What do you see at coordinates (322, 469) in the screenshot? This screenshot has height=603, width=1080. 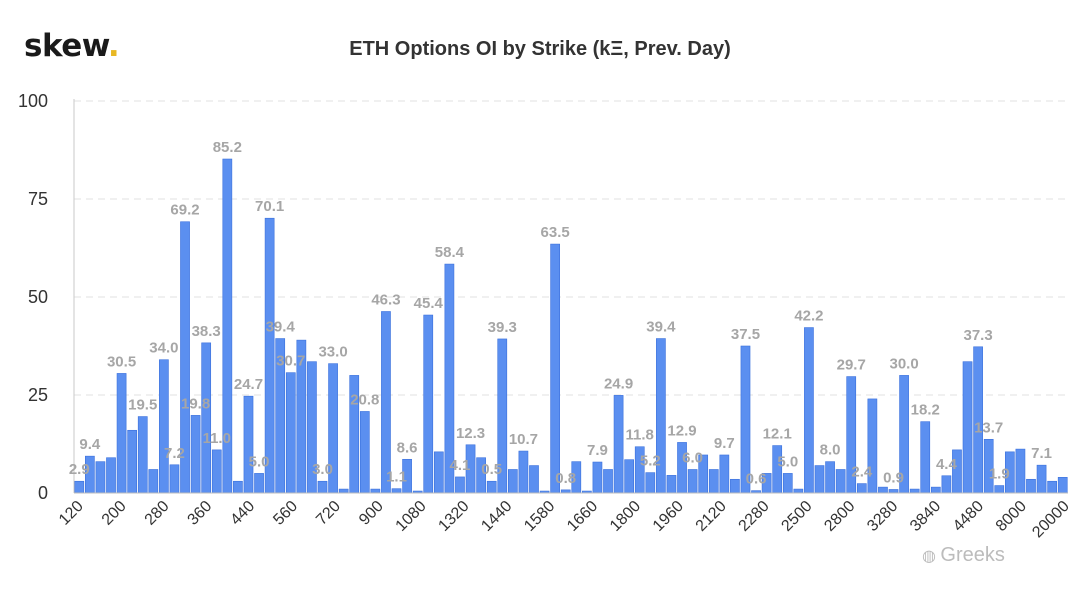 I see `data-label: 3.0` at bounding box center [322, 469].